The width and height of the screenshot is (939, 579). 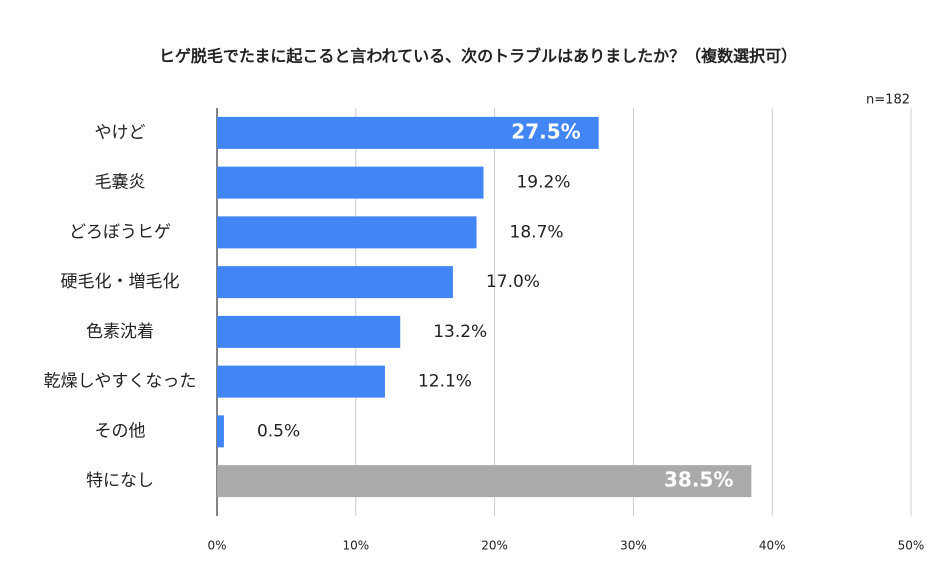 I want to click on value-label: 0.5%, so click(x=278, y=431).